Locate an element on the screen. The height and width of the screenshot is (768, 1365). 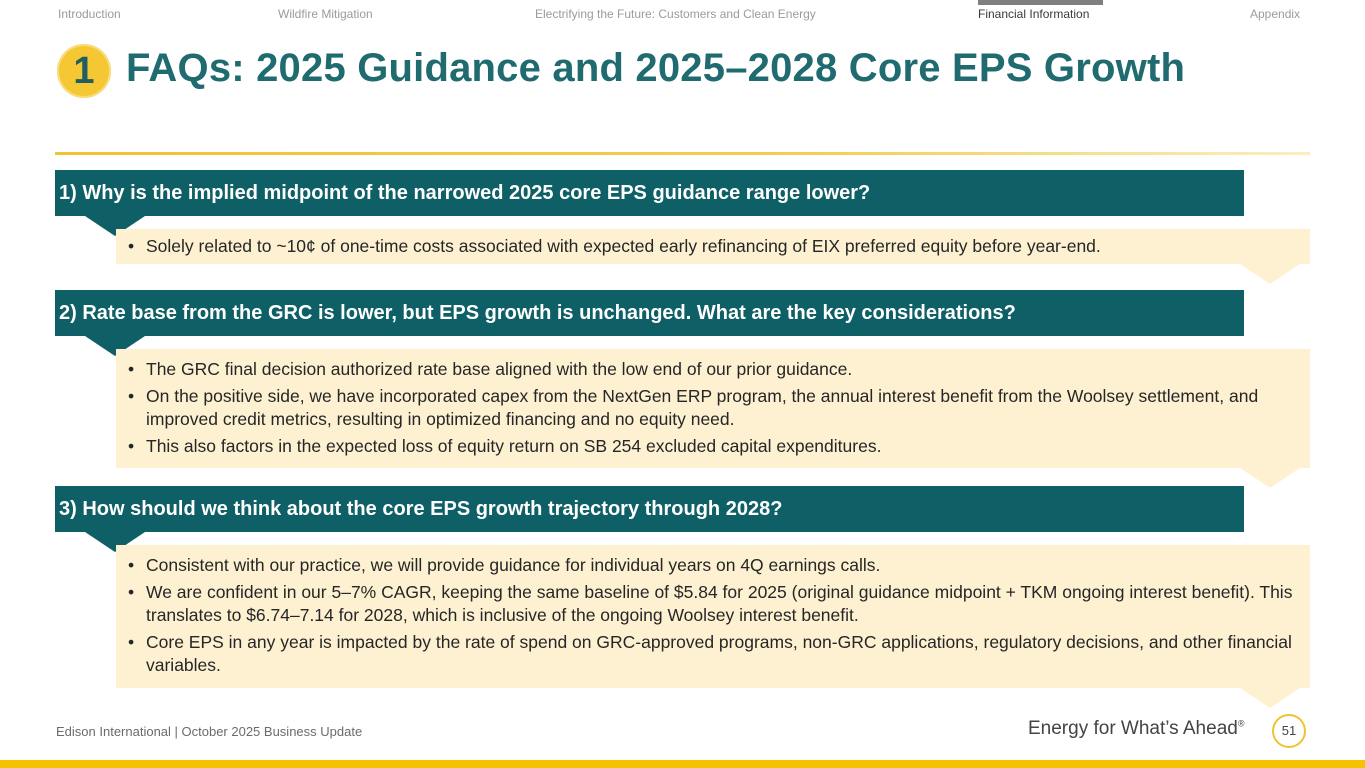
faq-answer-2-pointer is located at coordinates (1270, 478).